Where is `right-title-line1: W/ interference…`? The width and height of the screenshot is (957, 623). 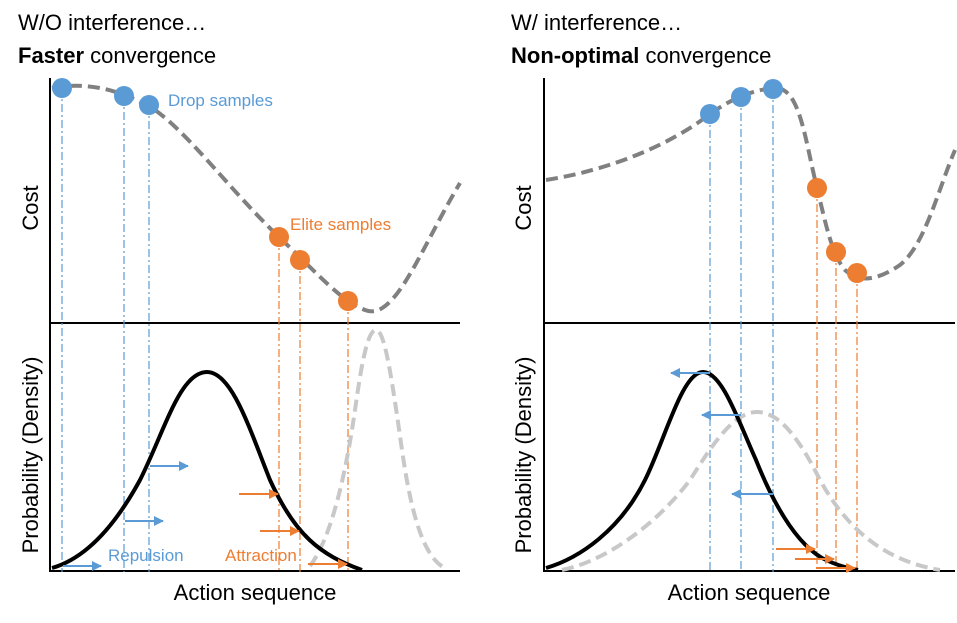
right-title-line1: W/ interference… is located at coordinates (596, 22).